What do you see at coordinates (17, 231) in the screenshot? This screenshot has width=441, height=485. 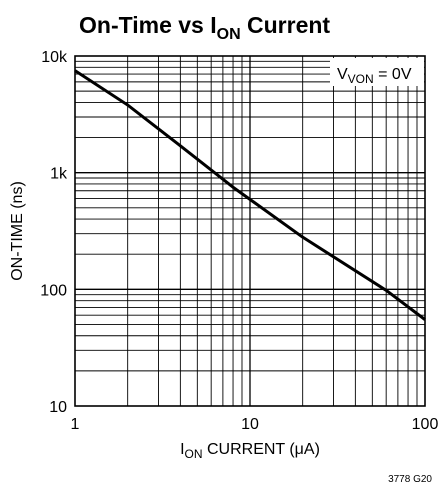 I see `y-axis-label: ON-TIME (ns)` at bounding box center [17, 231].